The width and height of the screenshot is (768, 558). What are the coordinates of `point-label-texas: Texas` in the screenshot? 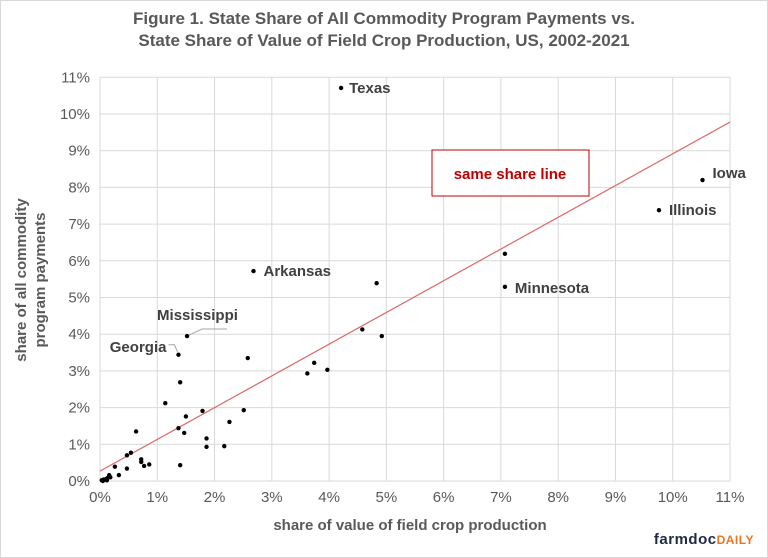 It's located at (369, 88).